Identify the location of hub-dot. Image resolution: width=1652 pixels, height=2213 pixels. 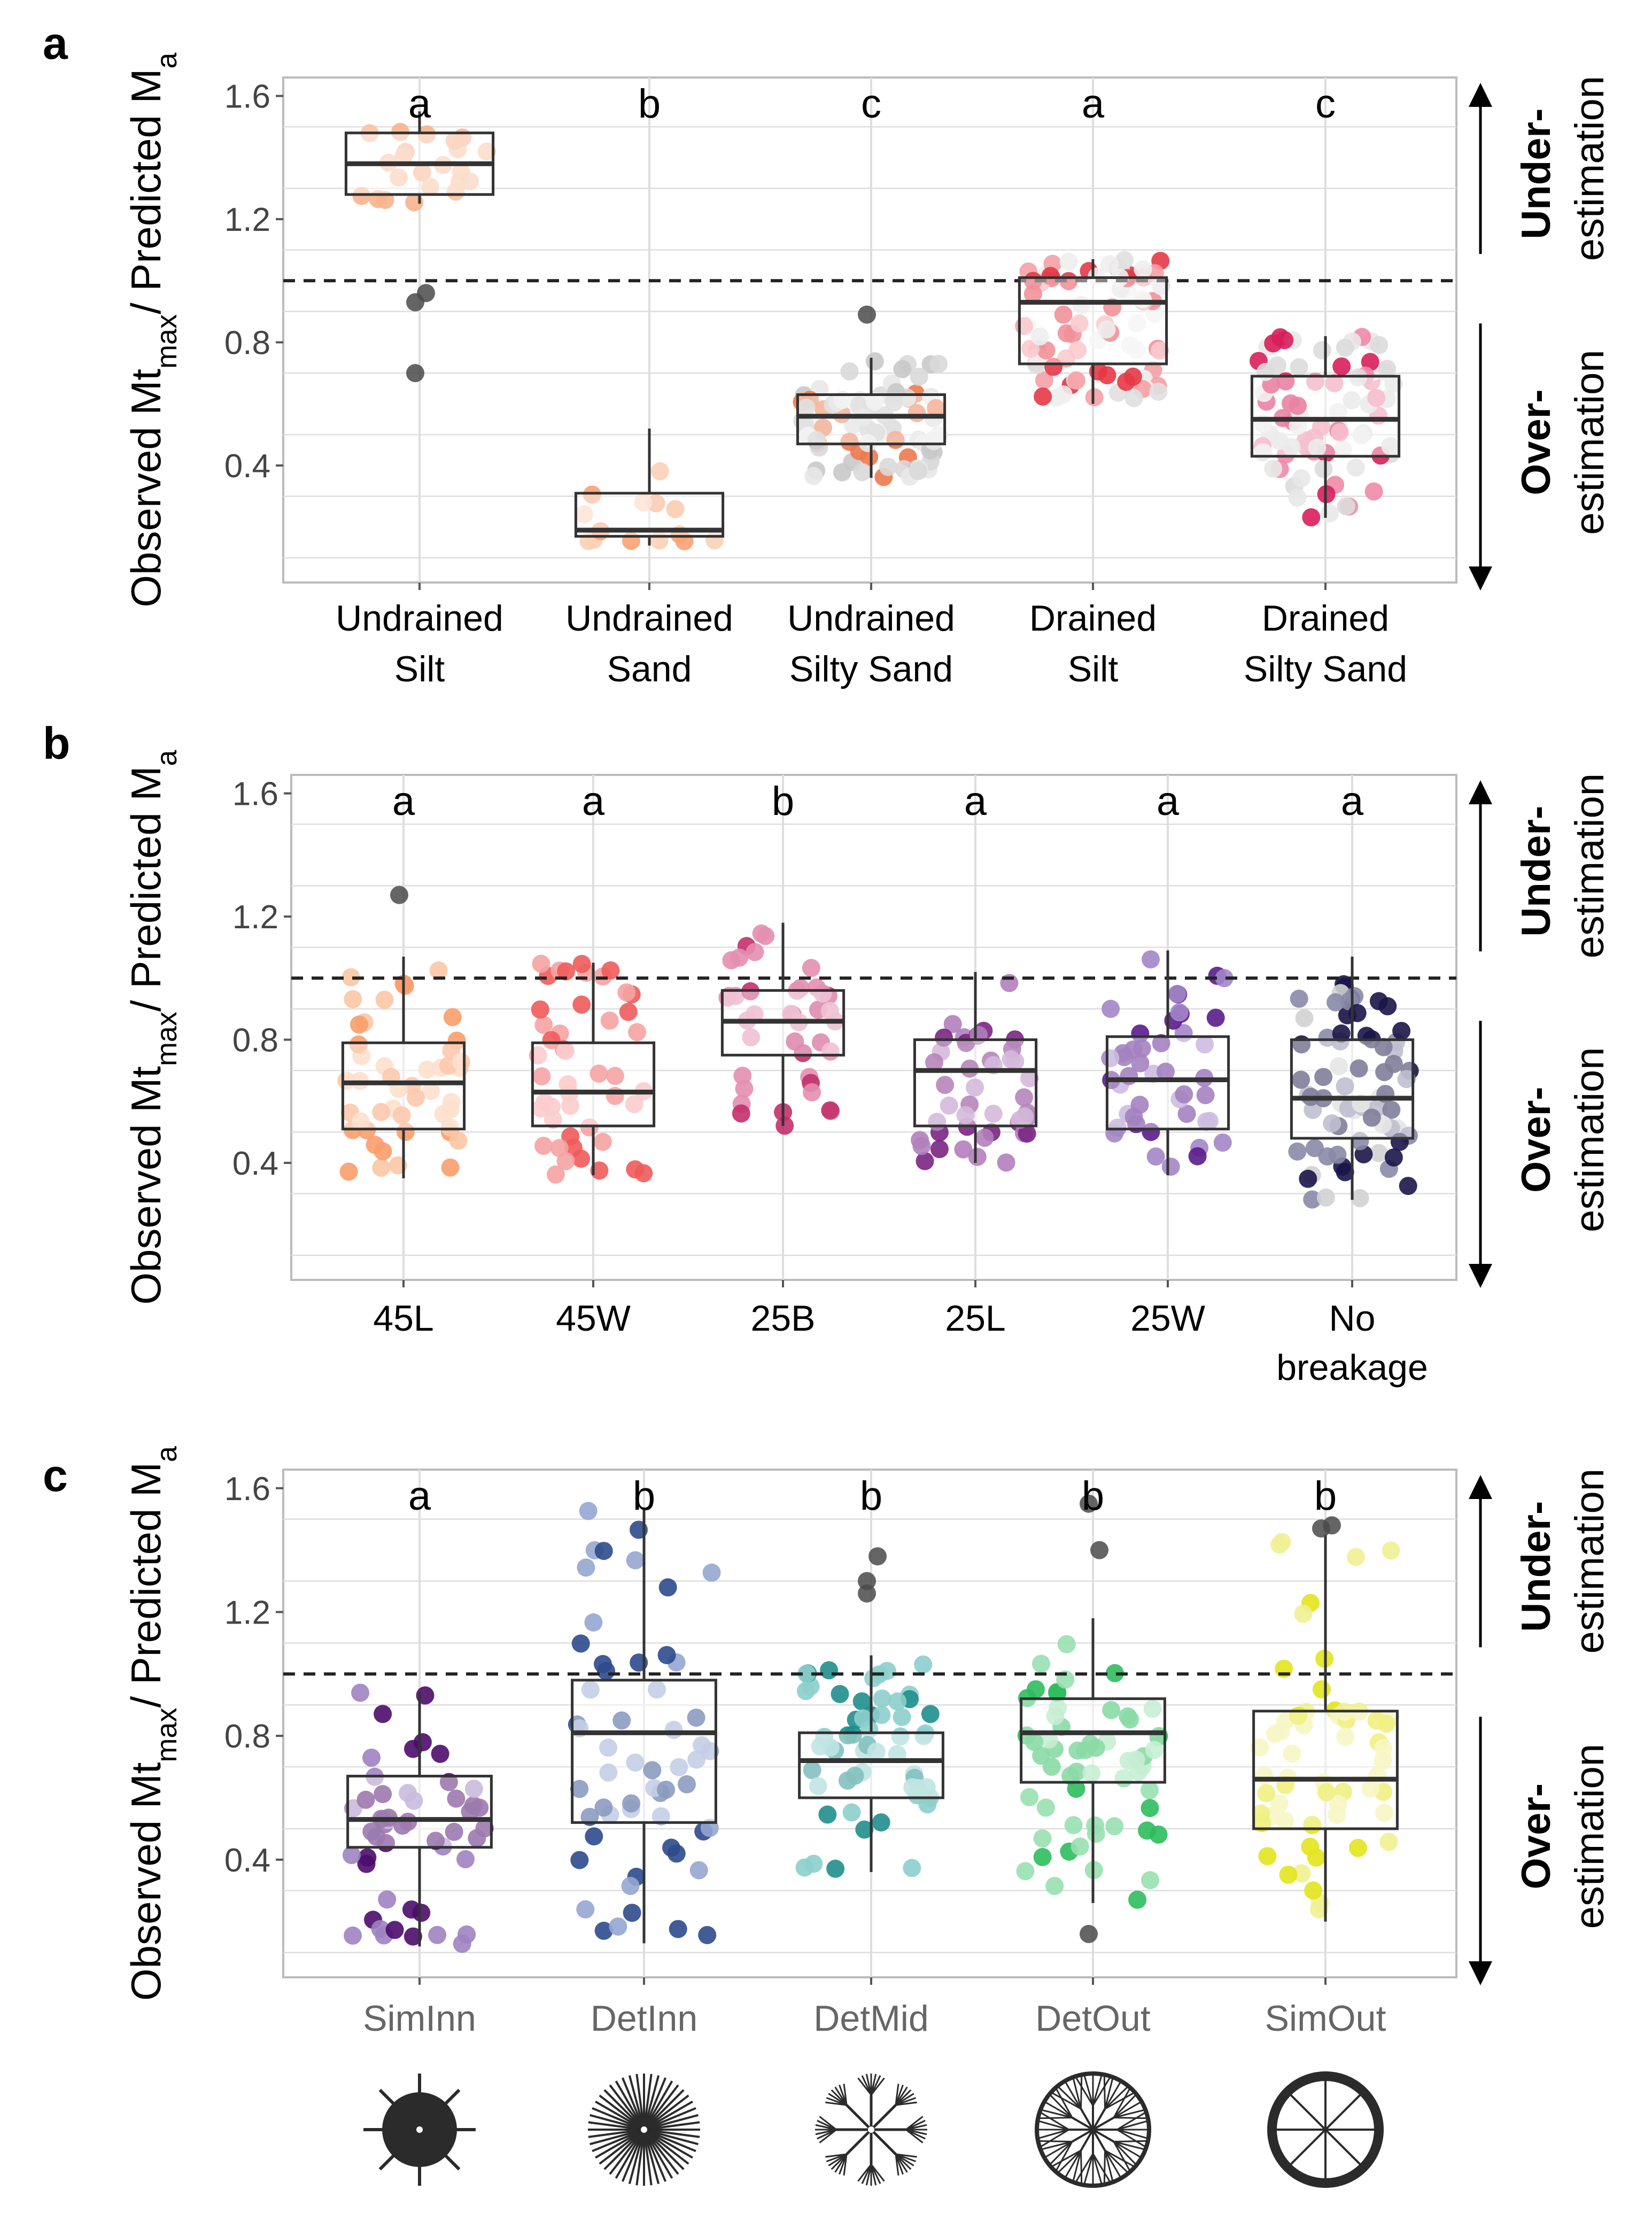
(644, 2129).